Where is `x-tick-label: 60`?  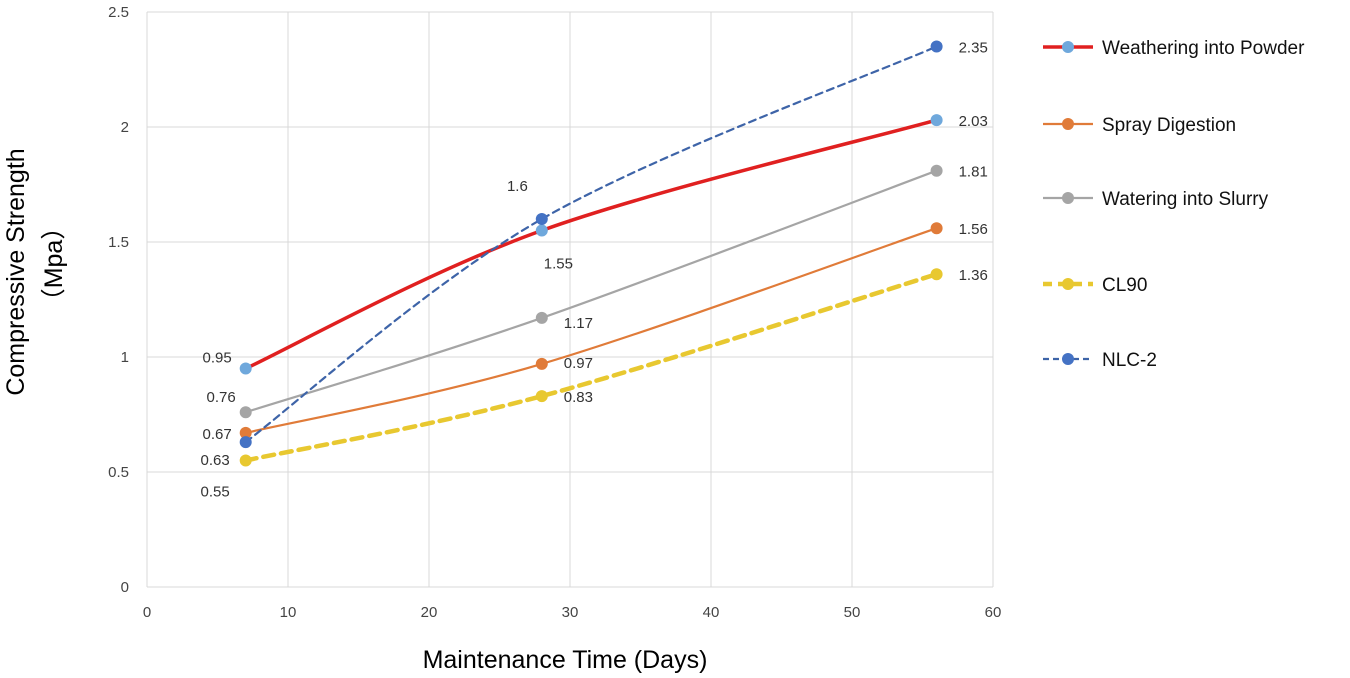
x-tick-label: 60 is located at coordinates (993, 612).